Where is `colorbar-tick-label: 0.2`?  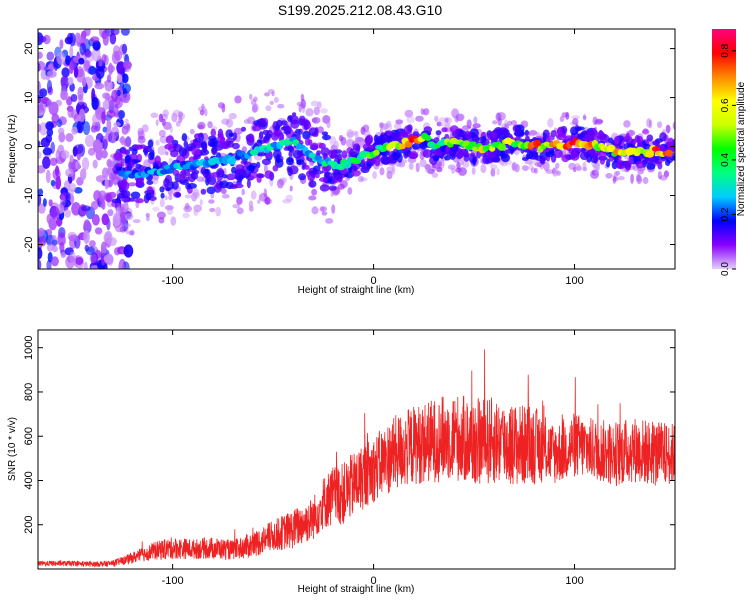
colorbar-tick-label: 0.2 is located at coordinates (725, 214).